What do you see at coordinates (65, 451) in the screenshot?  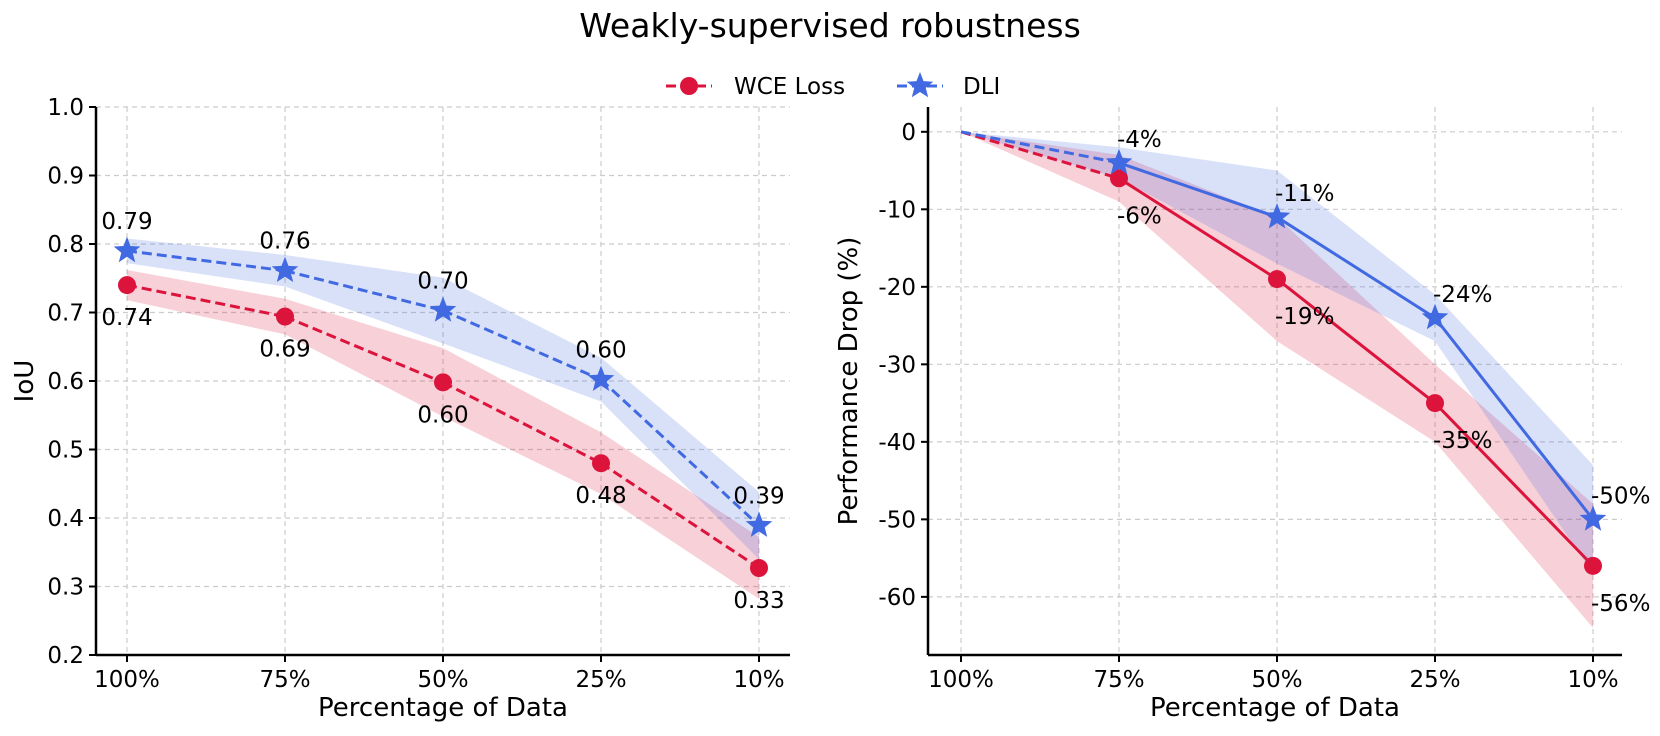 I see `left-ytick-label: 0.5` at bounding box center [65, 451].